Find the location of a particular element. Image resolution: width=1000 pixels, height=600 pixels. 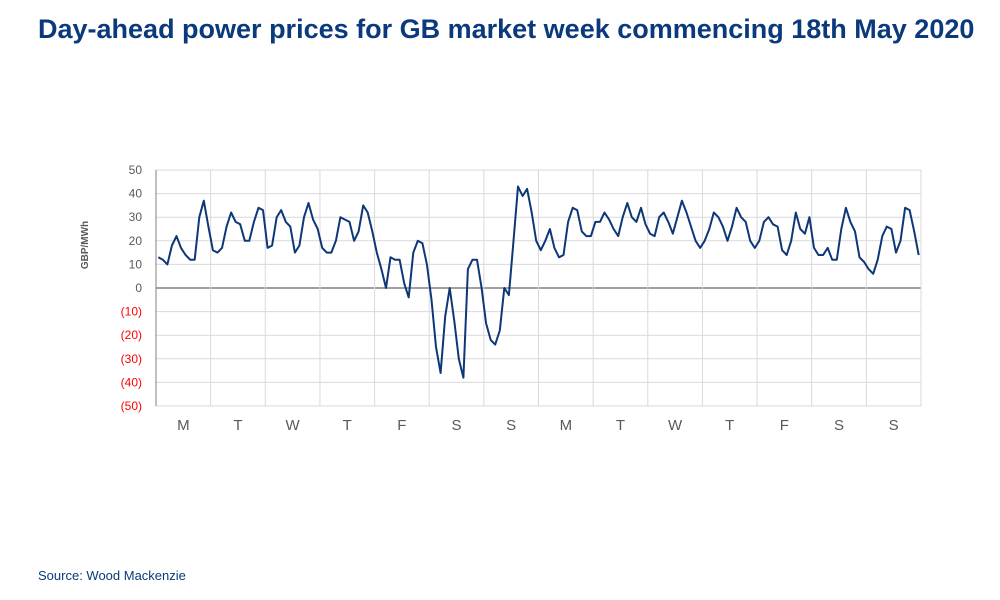

y-tick-label: 30 is located at coordinates (136, 217).